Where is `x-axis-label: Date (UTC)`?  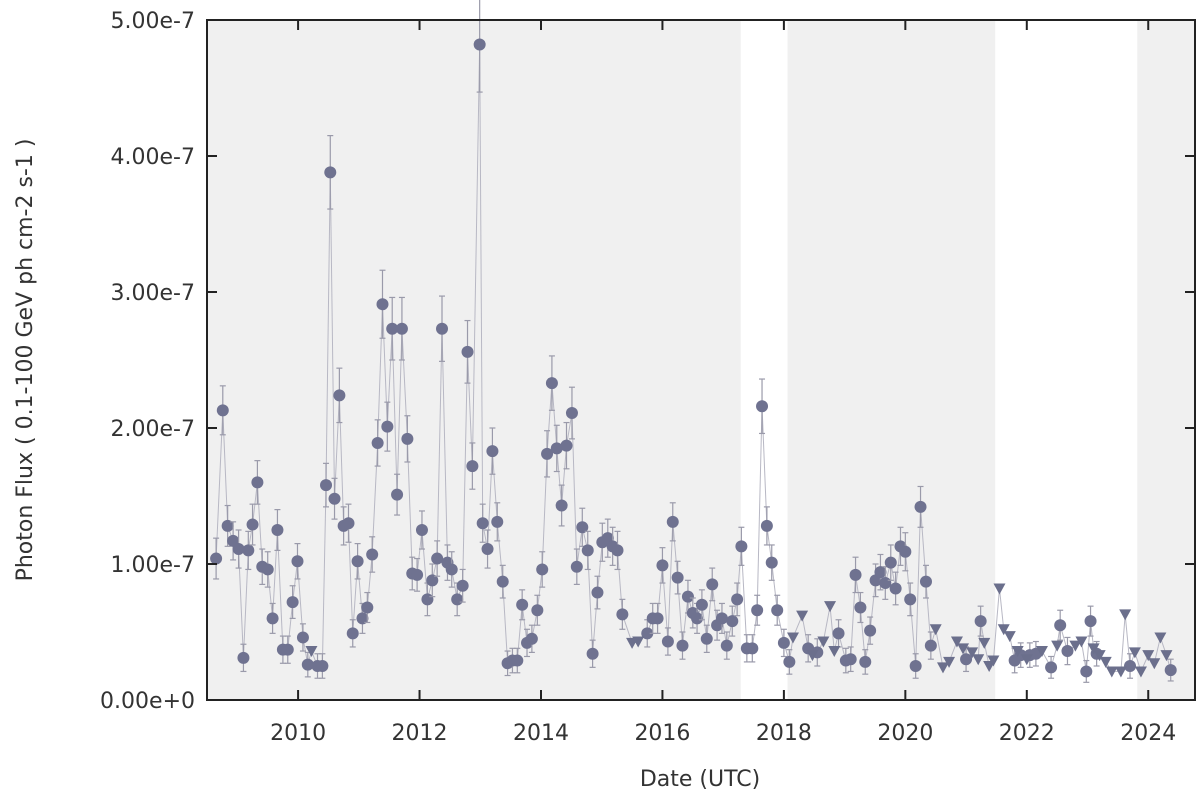 x-axis-label: Date (UTC) is located at coordinates (700, 779).